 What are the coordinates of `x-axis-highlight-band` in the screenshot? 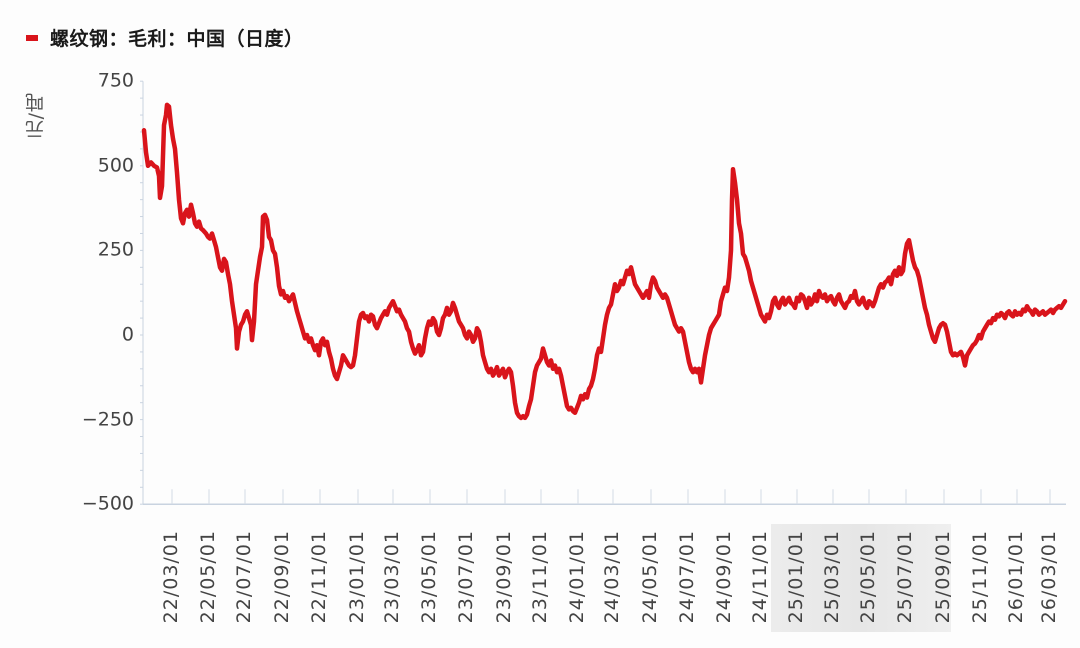 It's located at (861, 578).